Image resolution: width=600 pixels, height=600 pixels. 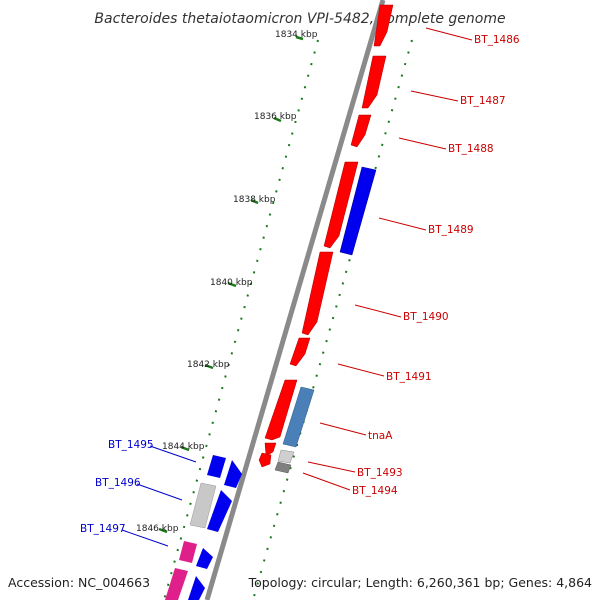 I want to click on gene-box-bt1496, so click(x=203, y=505).